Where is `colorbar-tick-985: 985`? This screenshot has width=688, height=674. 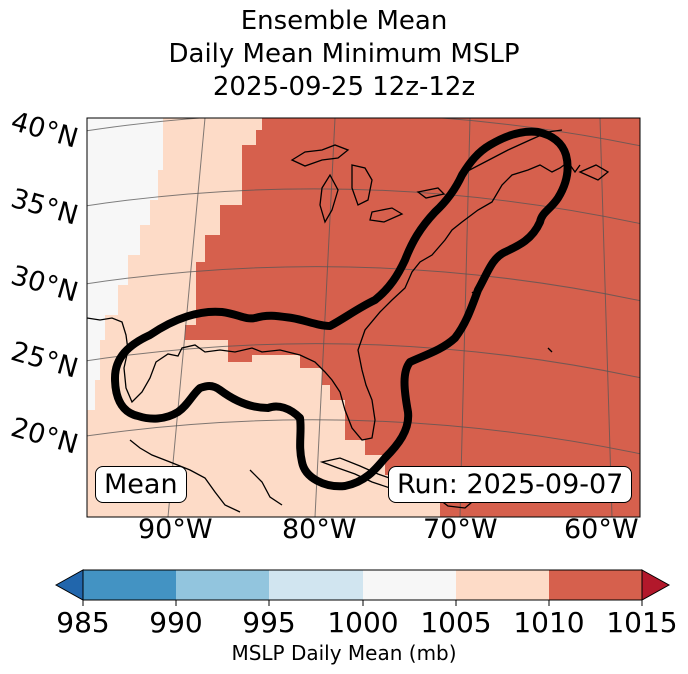 colorbar-tick-985: 985 is located at coordinates (83, 622).